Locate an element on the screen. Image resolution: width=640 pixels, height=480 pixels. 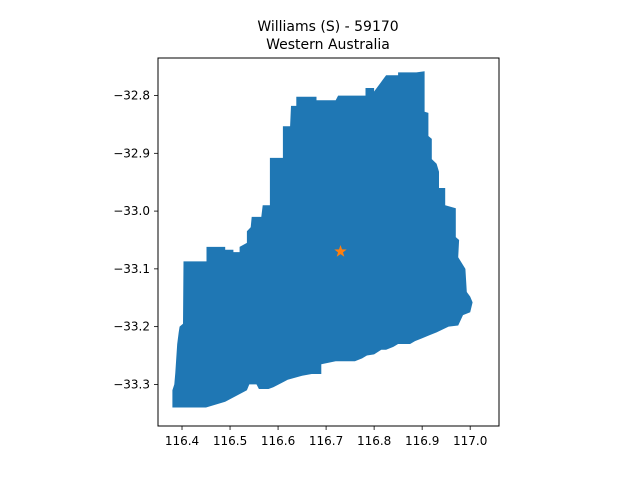
y-tick-label: −33.0 is located at coordinates (131, 211).